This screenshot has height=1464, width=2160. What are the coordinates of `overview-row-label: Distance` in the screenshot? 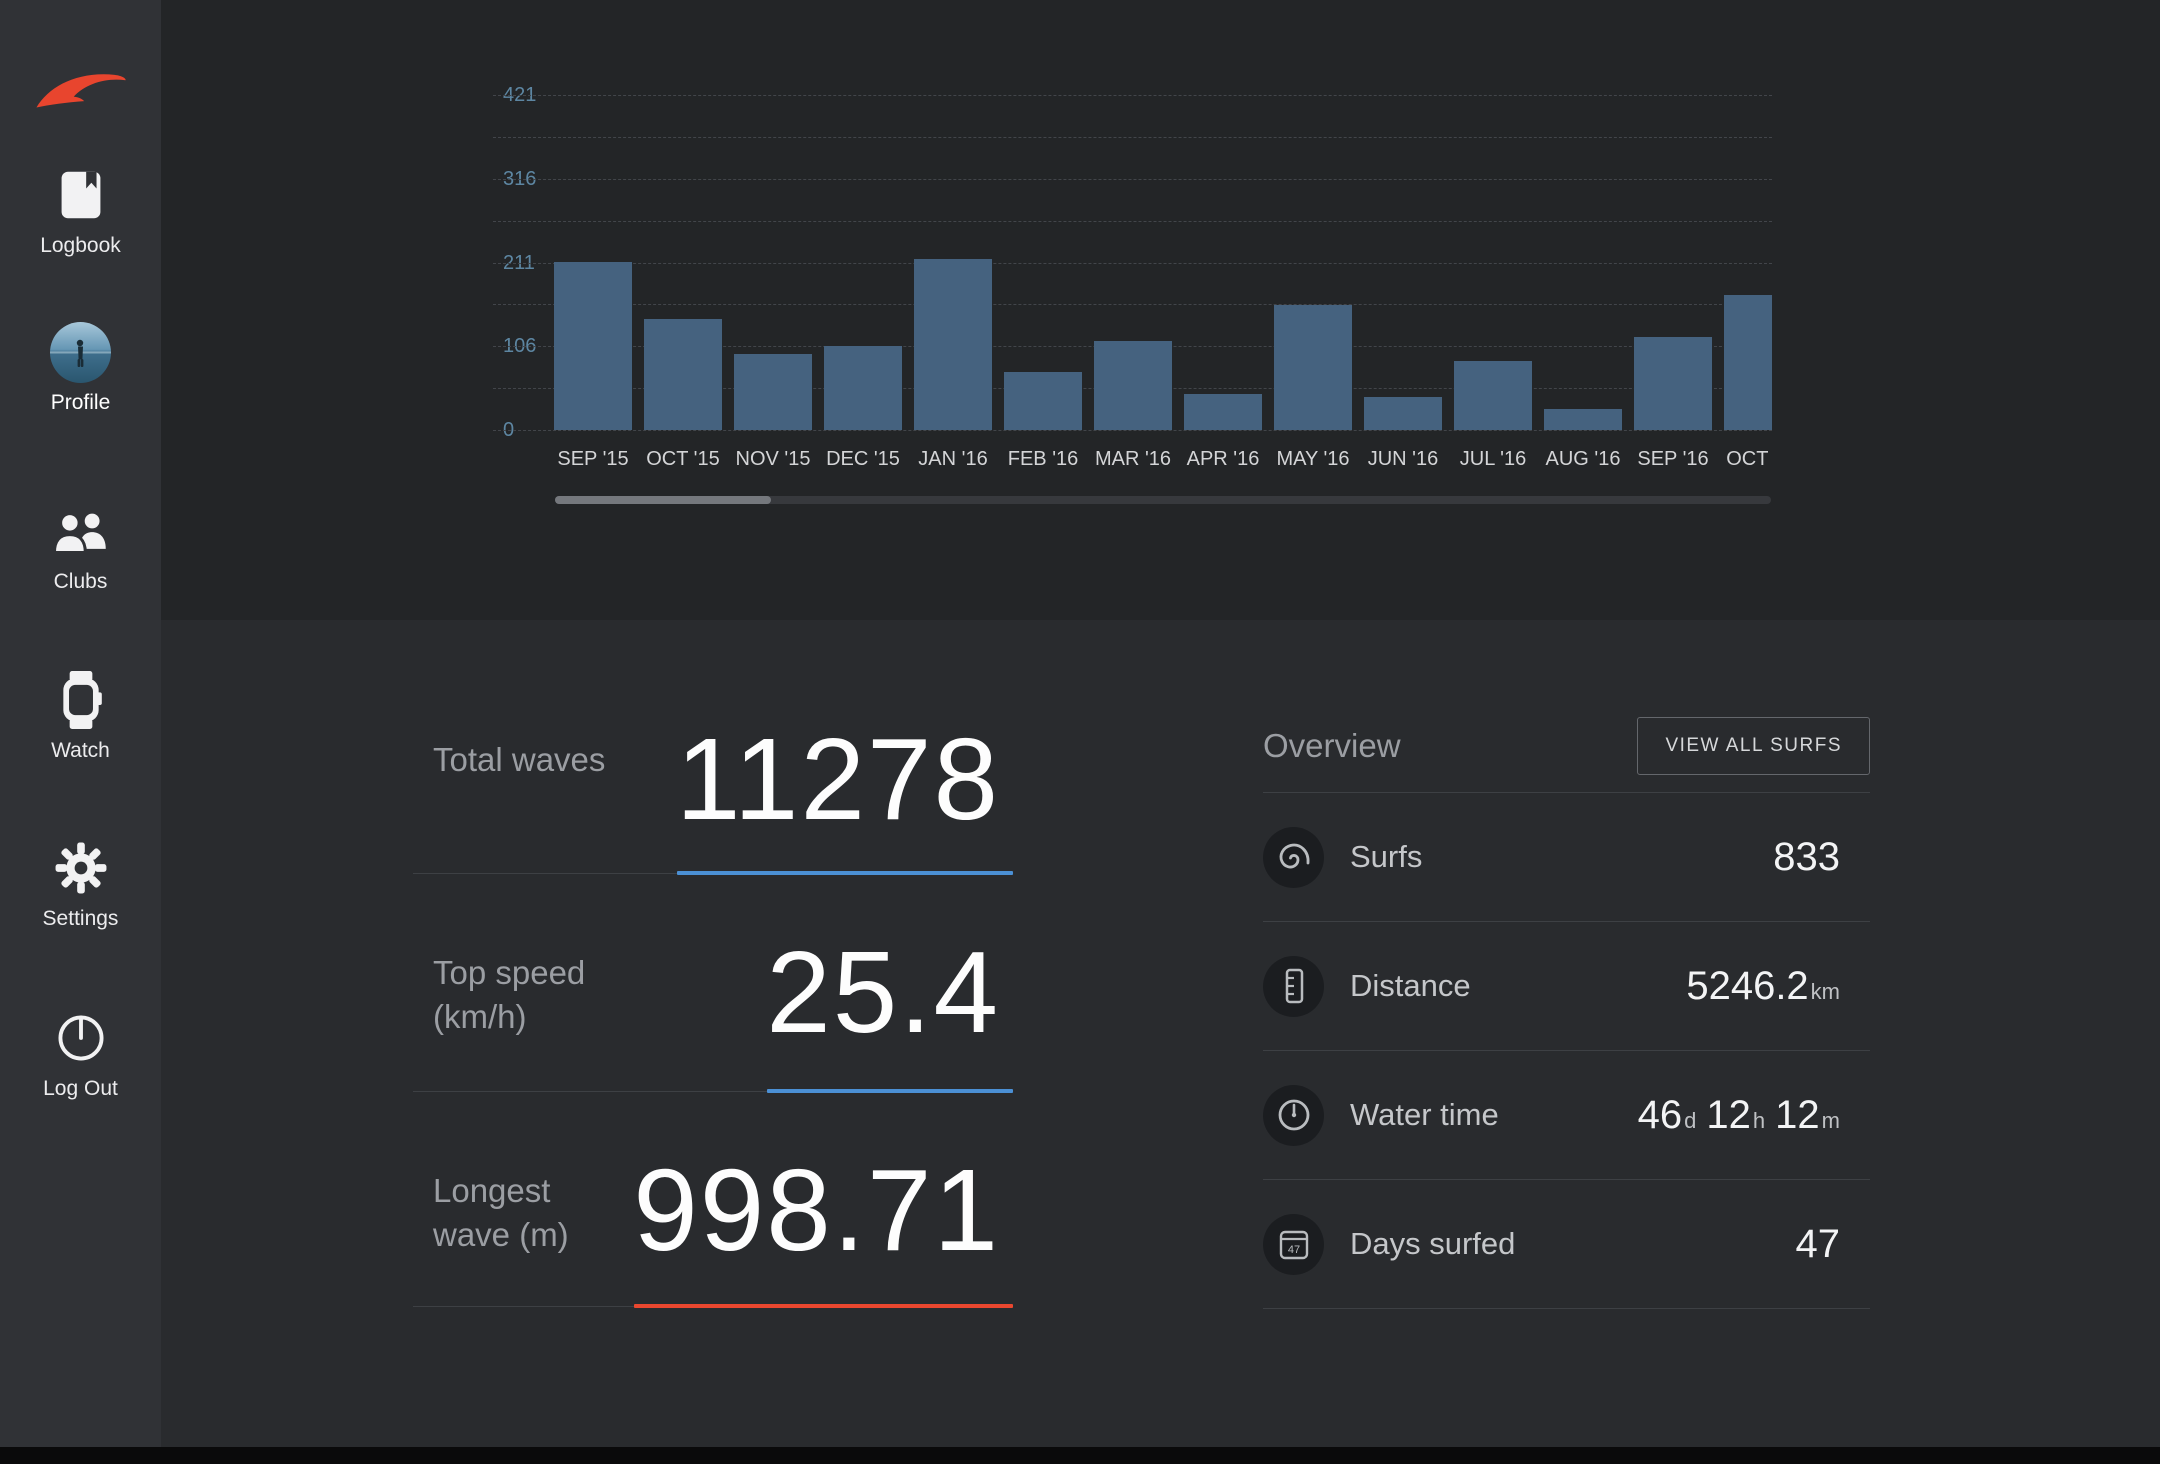 It's located at (1410, 985).